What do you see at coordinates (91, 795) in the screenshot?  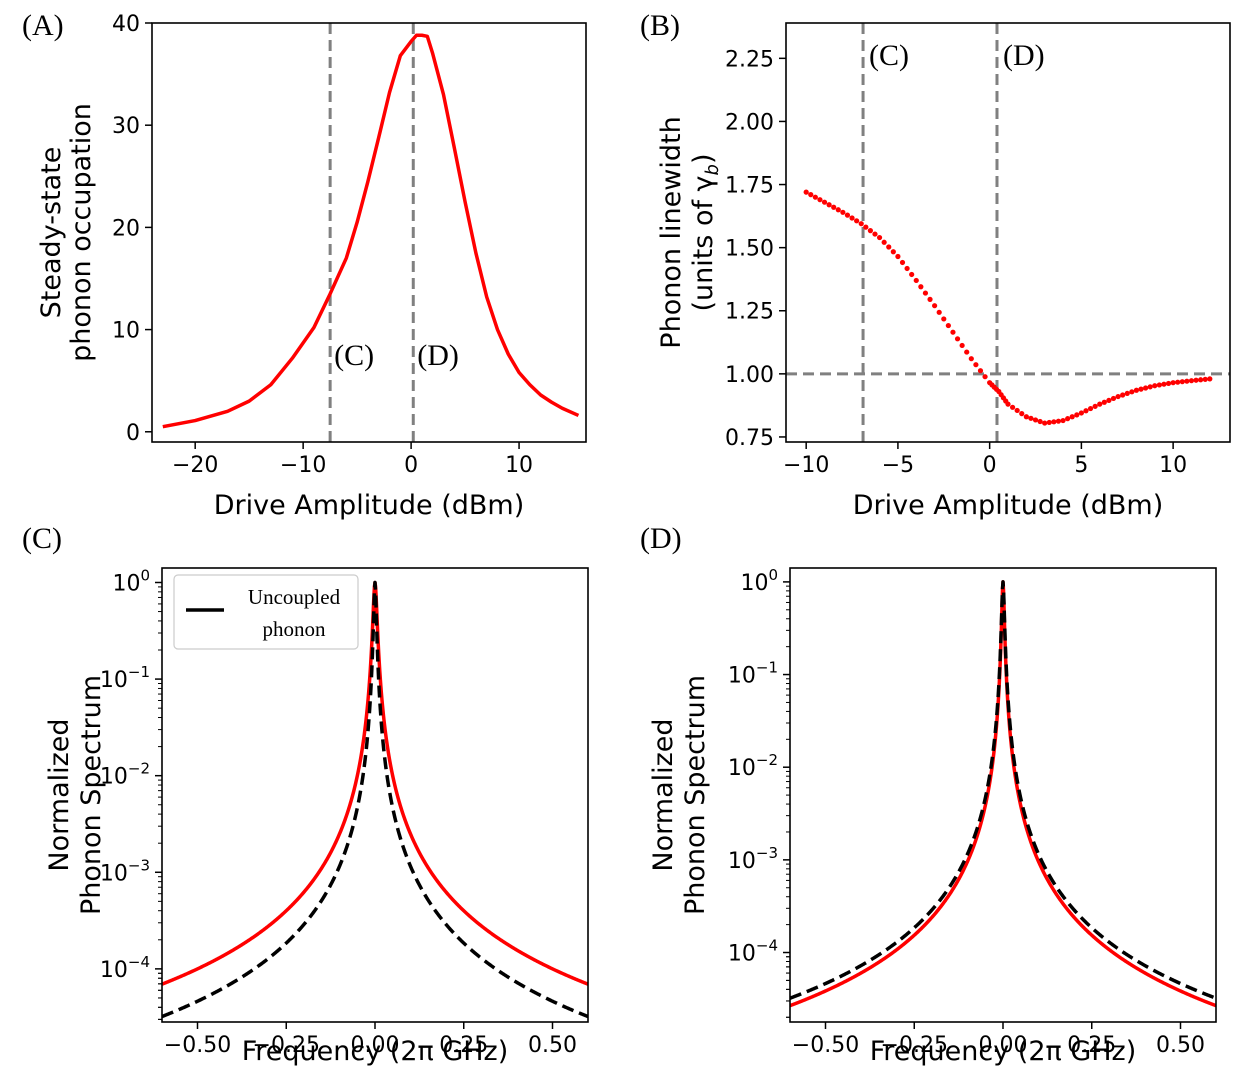 I see `y-axis-label: Phonon Spectrum` at bounding box center [91, 795].